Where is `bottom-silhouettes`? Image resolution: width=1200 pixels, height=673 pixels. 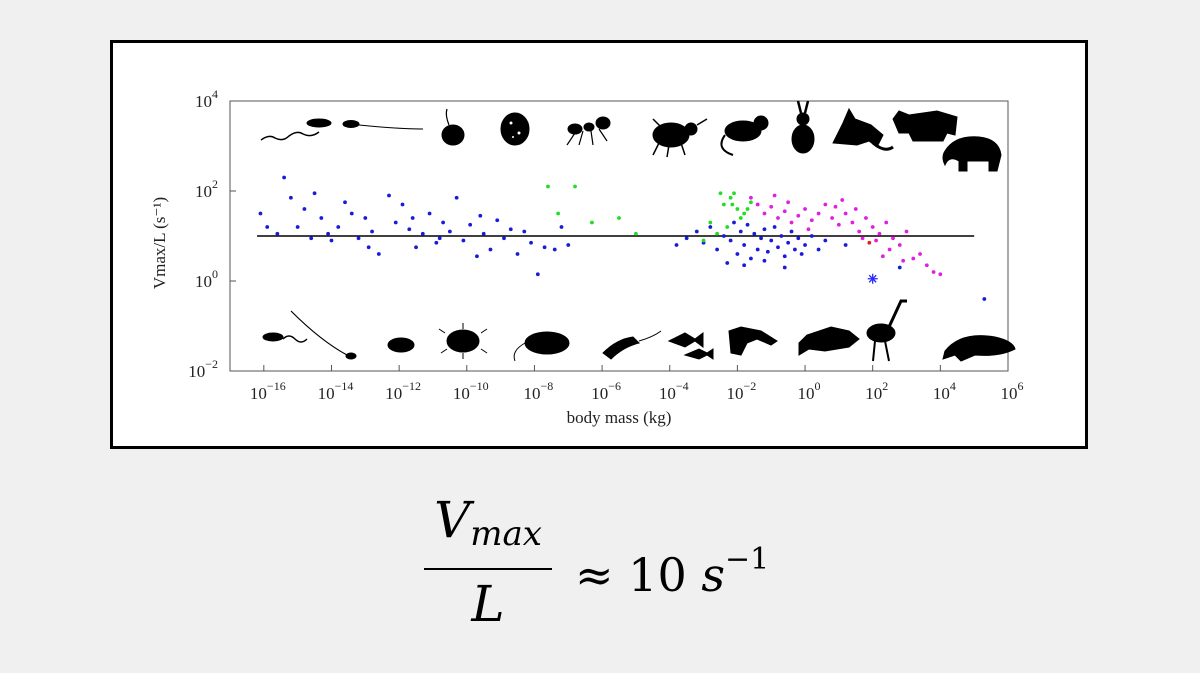 bottom-silhouettes is located at coordinates (639, 330).